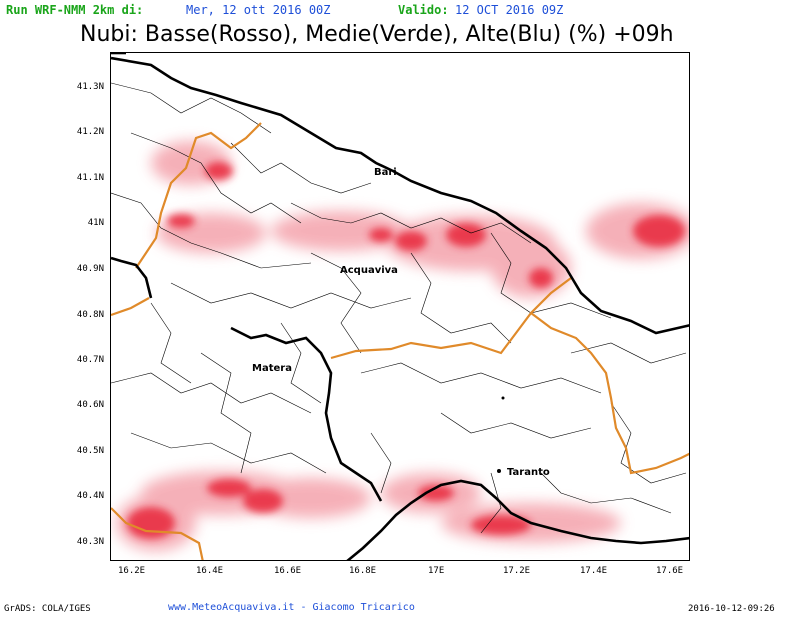  What do you see at coordinates (509, 10) in the screenshot?
I see `valid-value: 12 OCT 2016 09Z` at bounding box center [509, 10].